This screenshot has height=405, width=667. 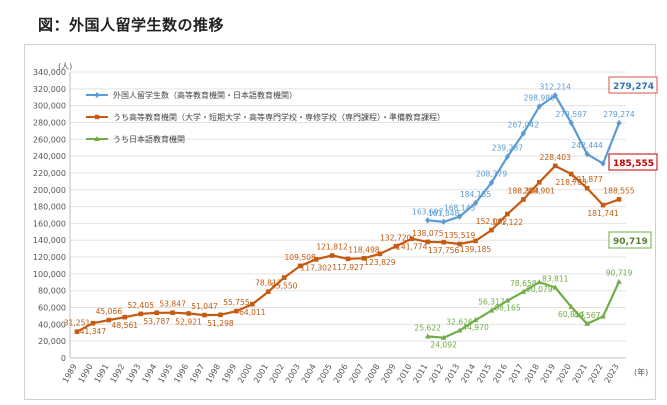 I want to click on x-tick-label: 1995, so click(x=165, y=374).